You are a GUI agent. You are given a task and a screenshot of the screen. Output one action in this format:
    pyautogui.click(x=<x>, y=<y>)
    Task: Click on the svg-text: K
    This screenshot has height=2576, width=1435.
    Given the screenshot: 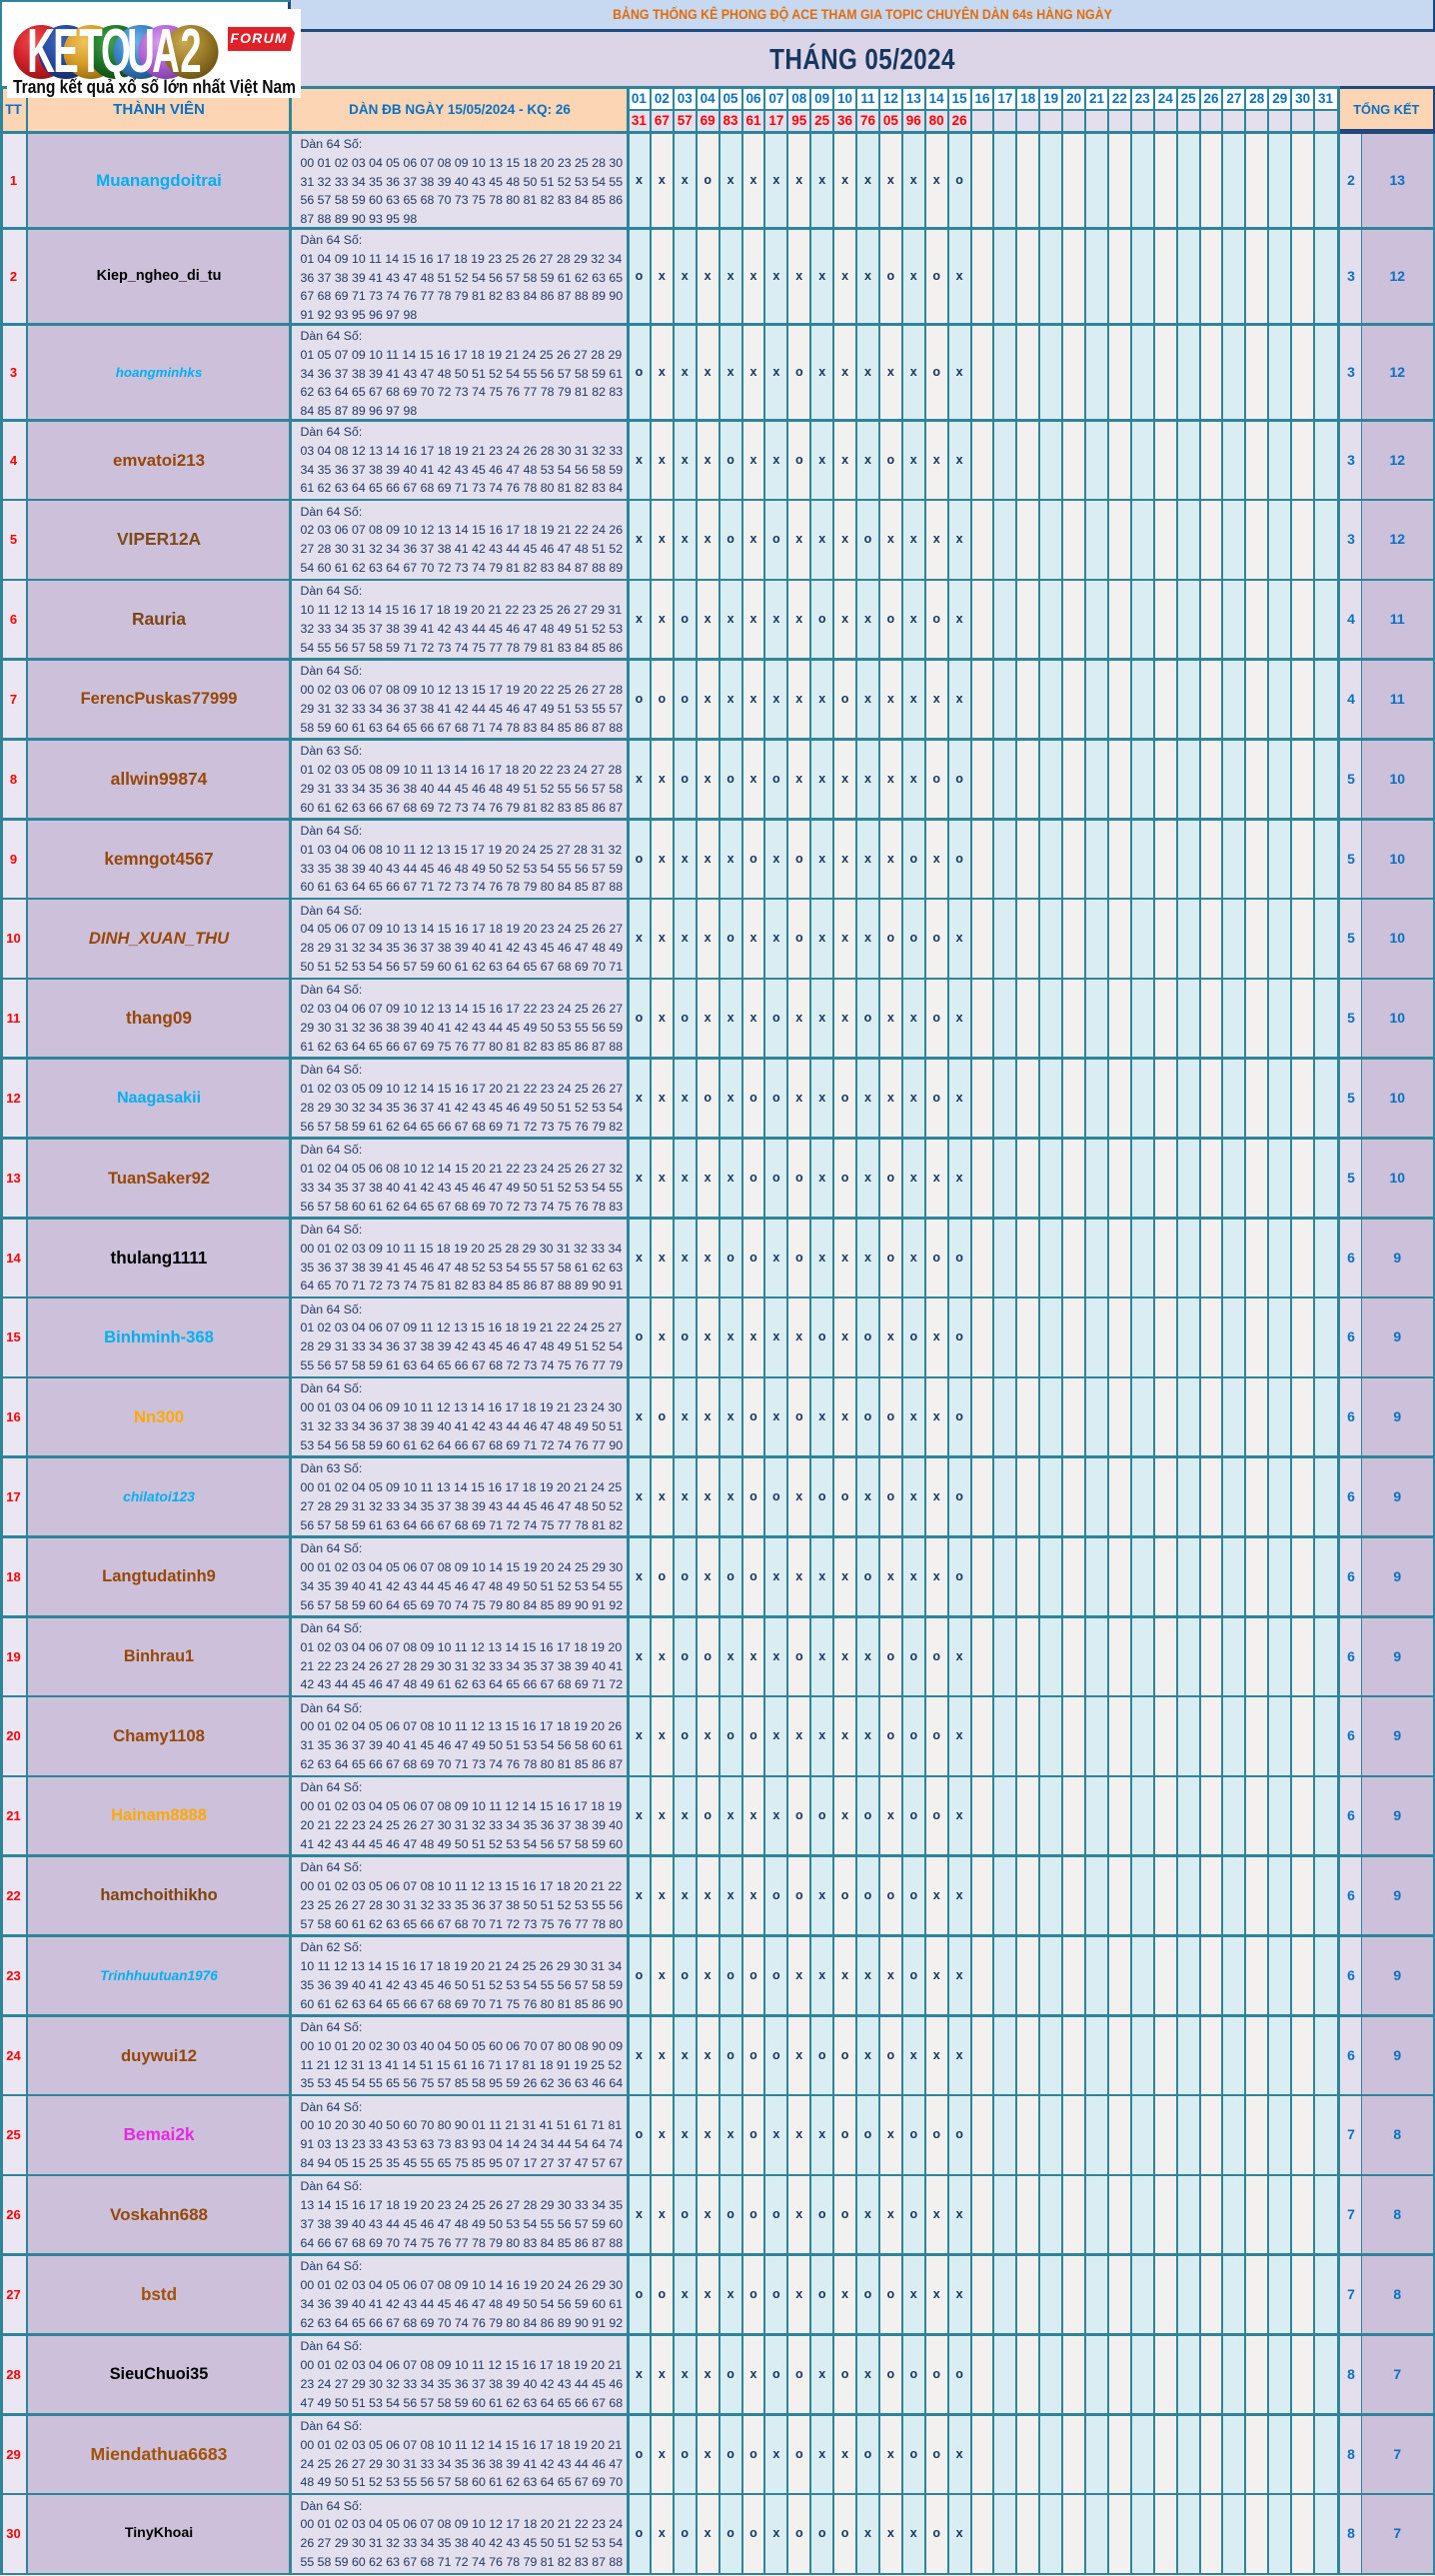 What is the action you would take?
    pyautogui.click(x=41, y=51)
    